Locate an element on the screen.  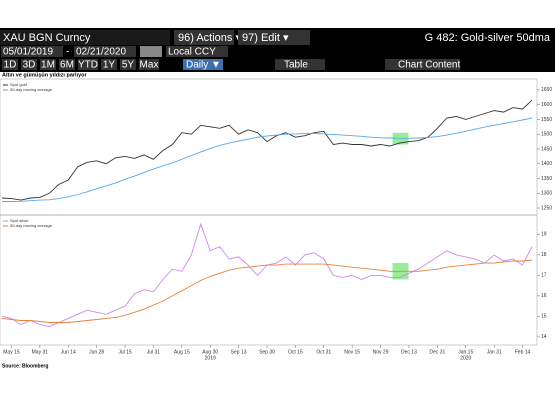
x-tick-label: Nov 29 is located at coordinates (381, 352).